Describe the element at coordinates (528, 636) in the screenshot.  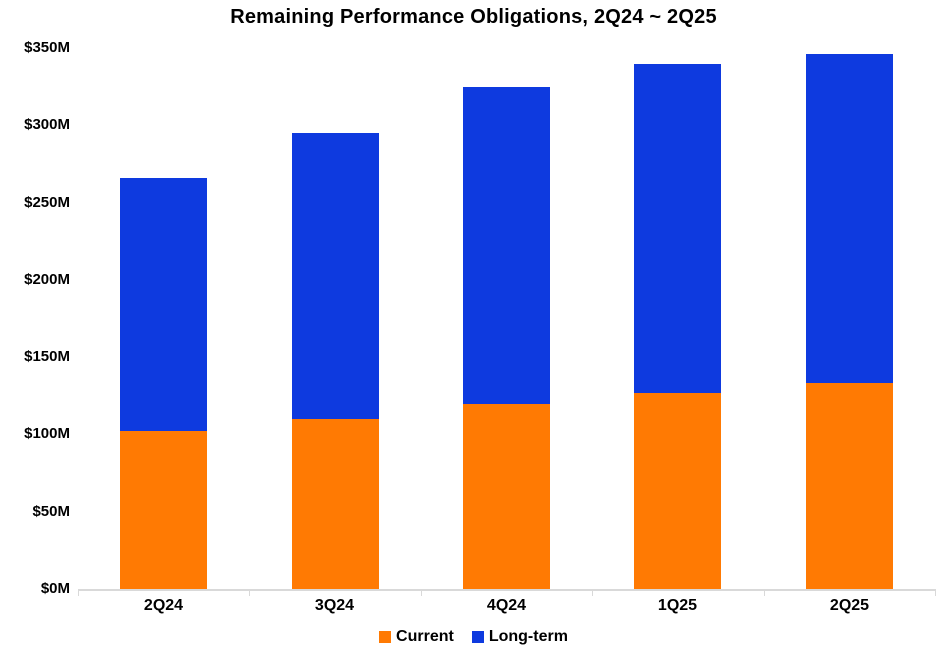
I see `legend-label-long-term: Long-term` at that location.